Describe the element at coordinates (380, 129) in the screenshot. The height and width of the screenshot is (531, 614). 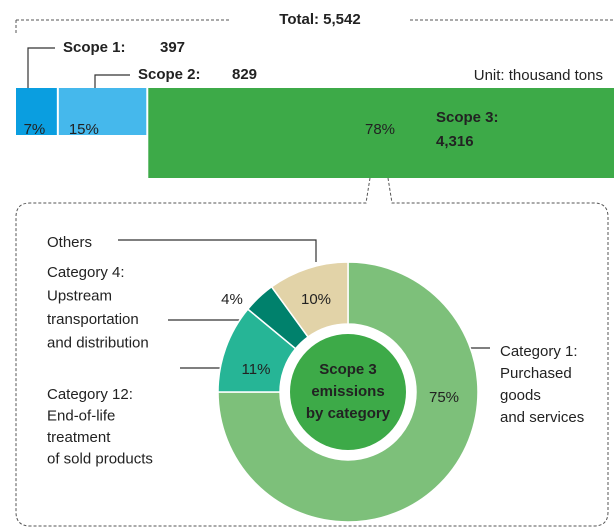
I see `share-label: 78%` at that location.